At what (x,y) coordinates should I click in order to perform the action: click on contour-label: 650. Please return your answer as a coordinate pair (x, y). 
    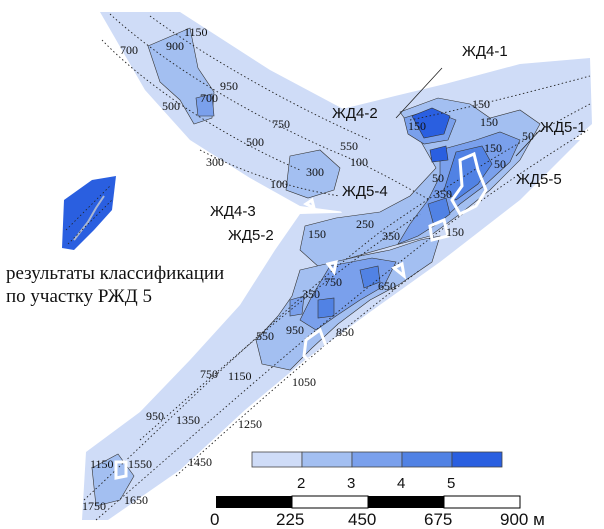
    Looking at the image, I should click on (387, 286).